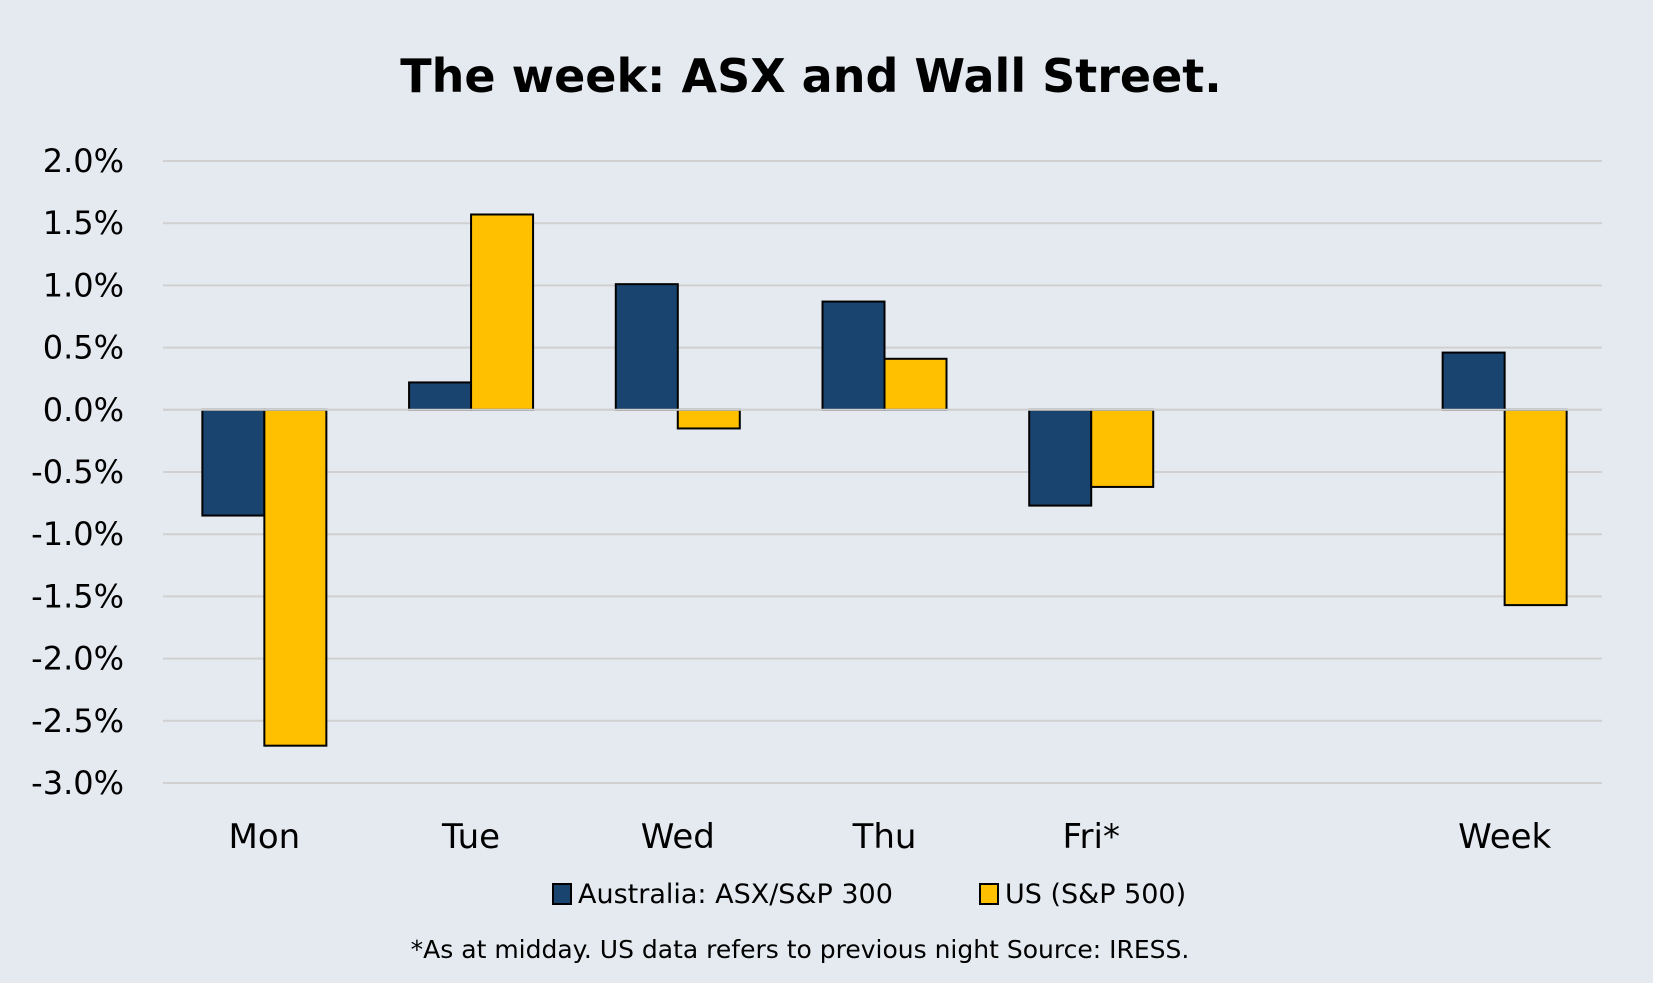 This screenshot has width=1653, height=983. What do you see at coordinates (83, 348) in the screenshot?
I see `y-tick-label: 0.5%` at bounding box center [83, 348].